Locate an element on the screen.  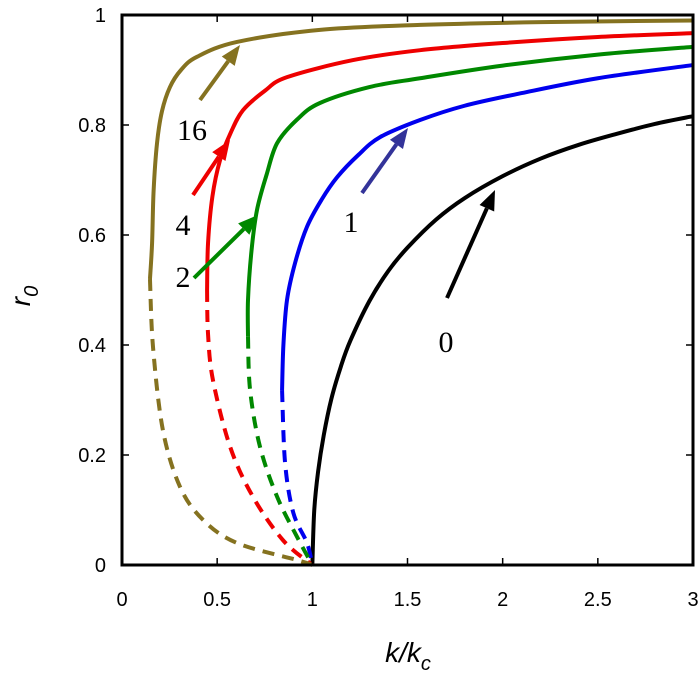
x-tick-label: 0.5 is located at coordinates (217, 600).